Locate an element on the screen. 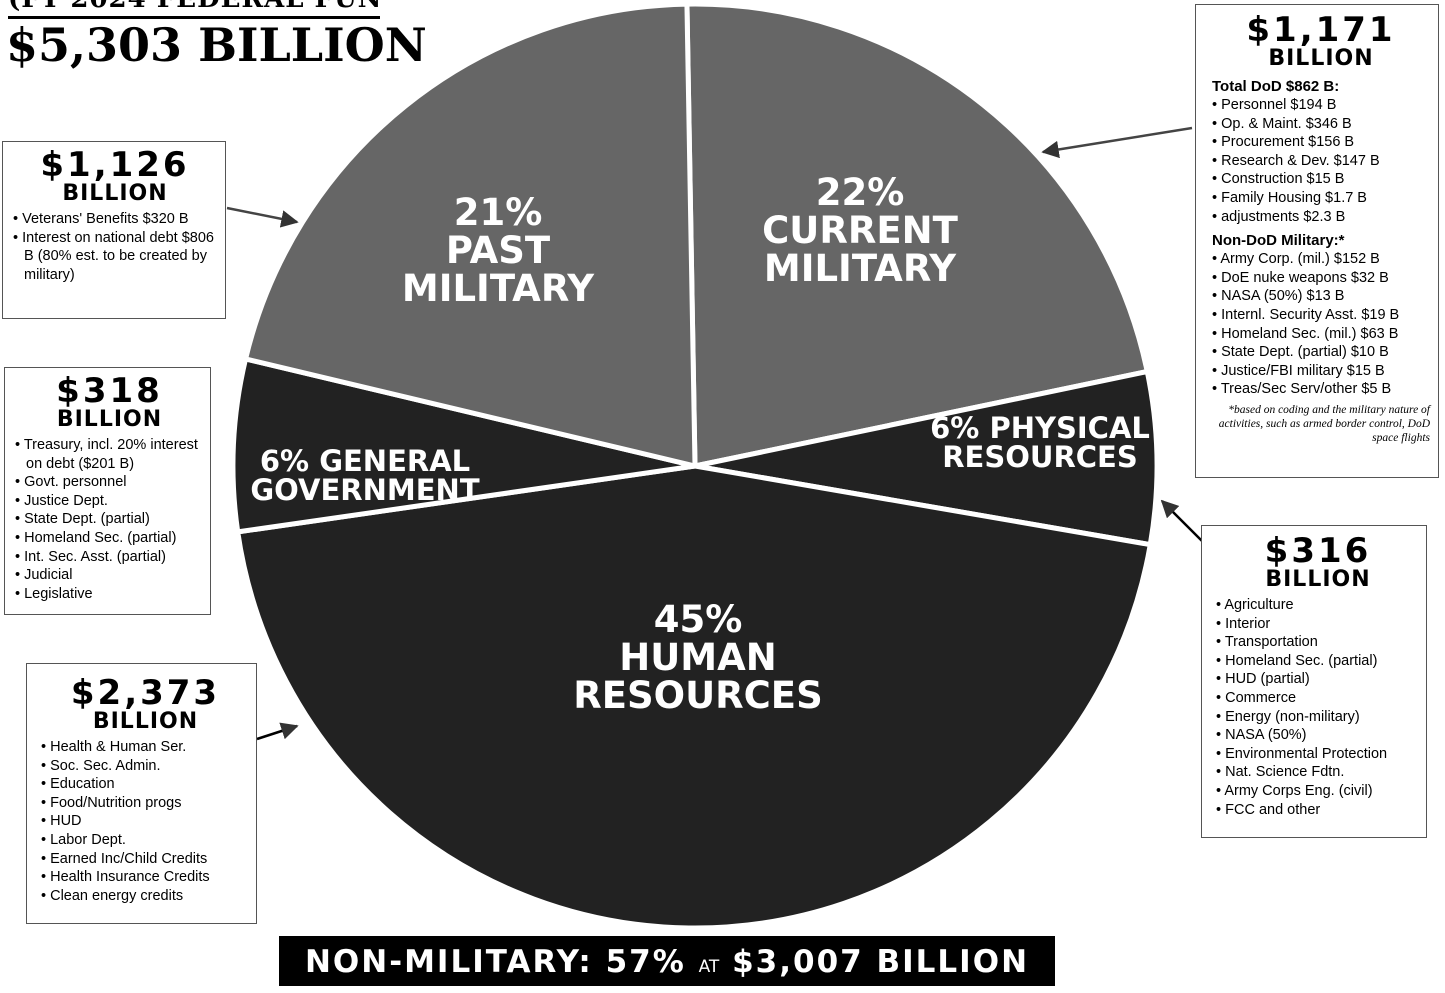 Image resolution: width=1445 pixels, height=993 pixels. label-general-government: 6% GENERAL GOVERNMENT is located at coordinates (364, 475).